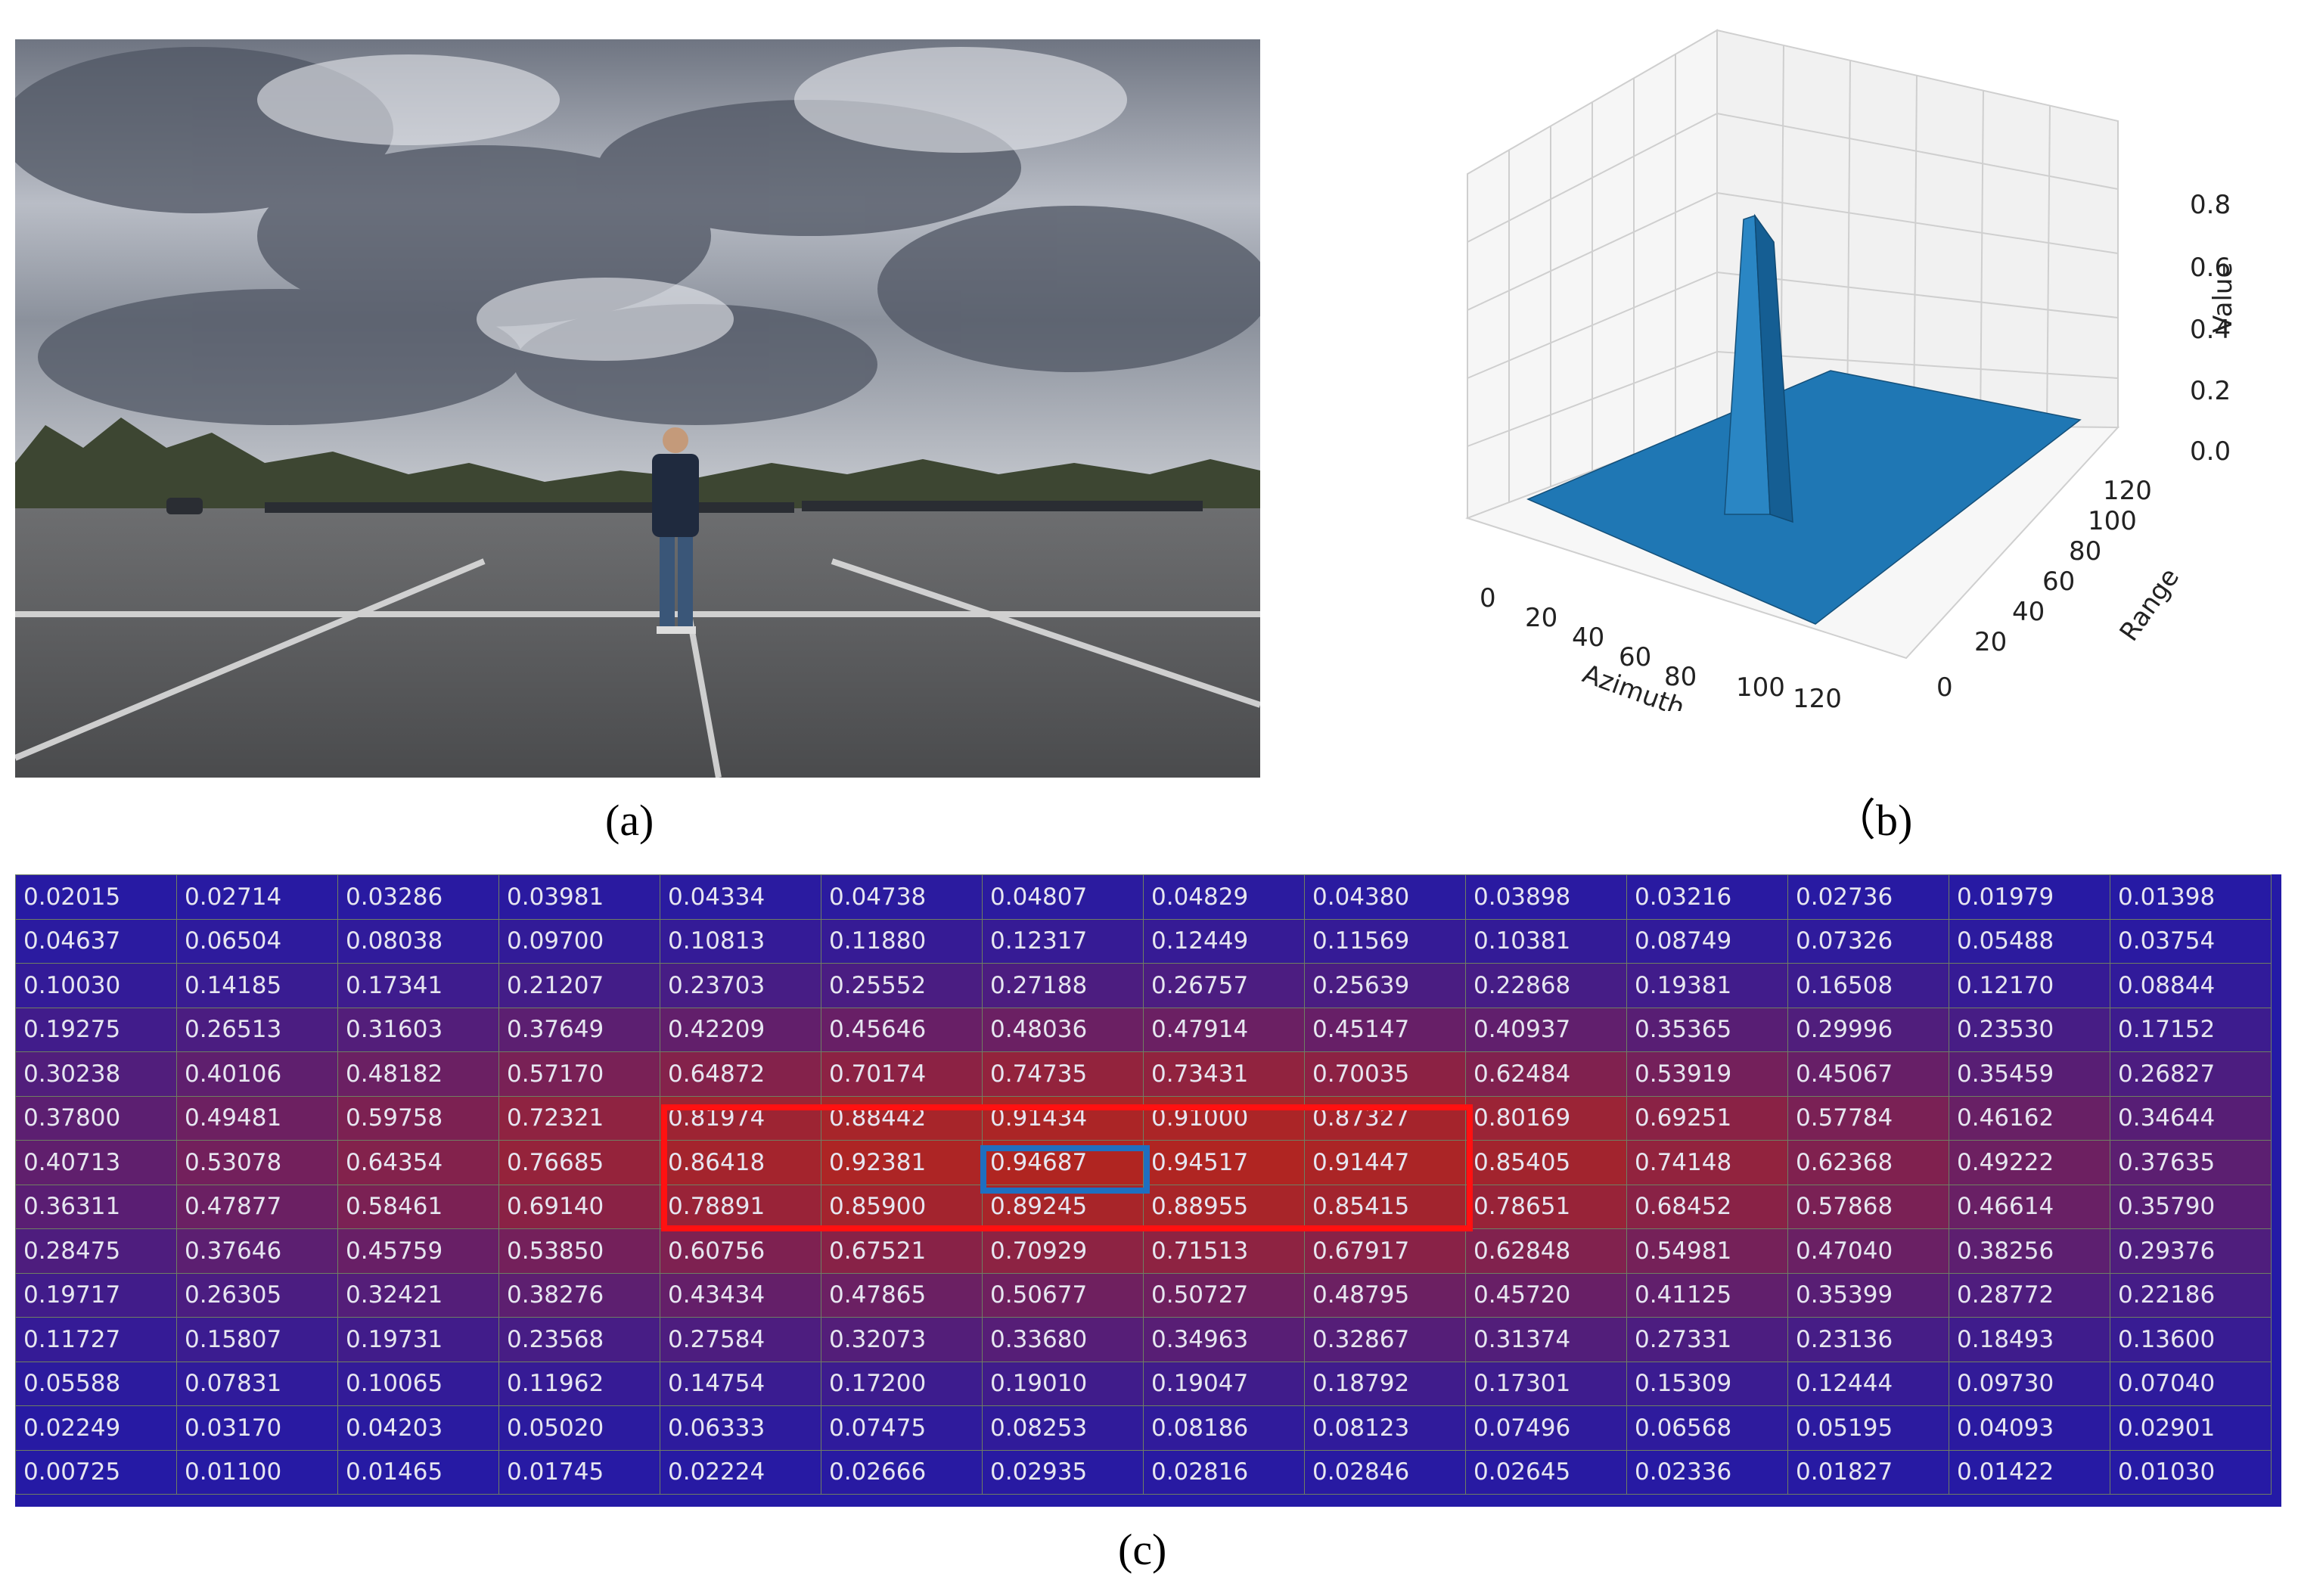 This screenshot has width=2298, height=1596. I want to click on heatmap-cell: 0.32867, so click(1385, 1339).